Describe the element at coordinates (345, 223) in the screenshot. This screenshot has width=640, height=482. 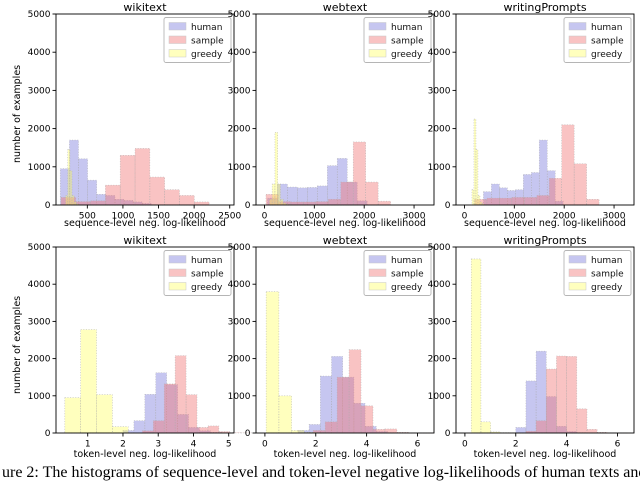
I see `x-axis-label-seq-webtext: sequence-level neg. log-likelihood` at that location.